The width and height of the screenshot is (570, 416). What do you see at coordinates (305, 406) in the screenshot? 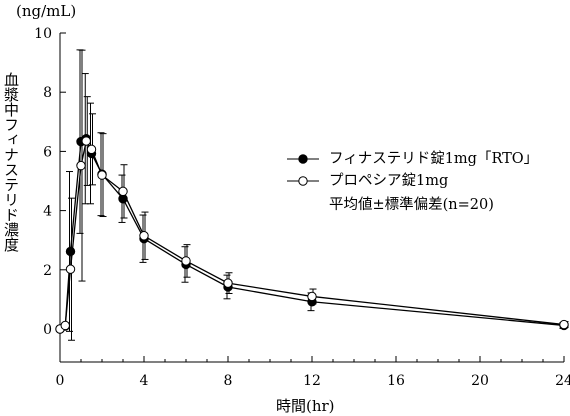
I see `x-axis-label: 時間(hr)` at bounding box center [305, 406].